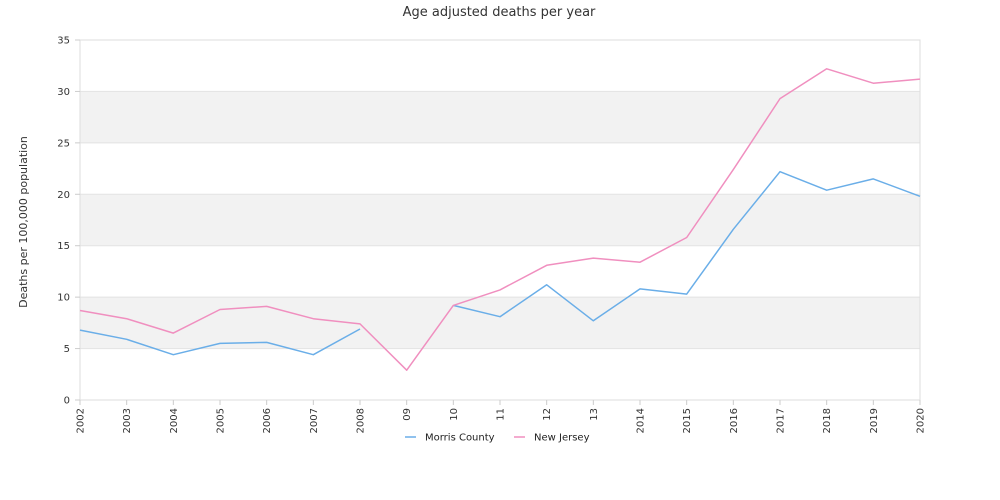  What do you see at coordinates (547, 414) in the screenshot?
I see `x-tick-label: 12` at bounding box center [547, 414].